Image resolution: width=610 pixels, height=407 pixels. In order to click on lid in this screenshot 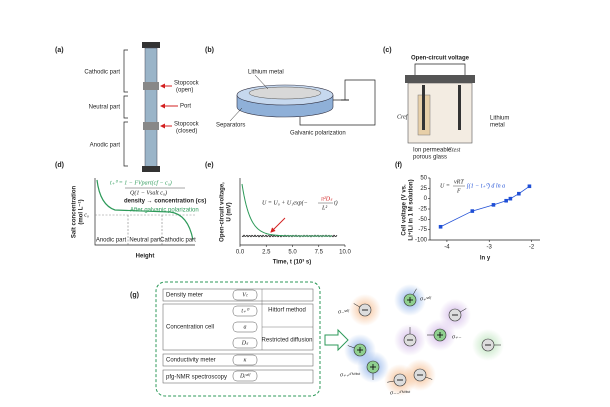, I will do `click(440, 79)`.